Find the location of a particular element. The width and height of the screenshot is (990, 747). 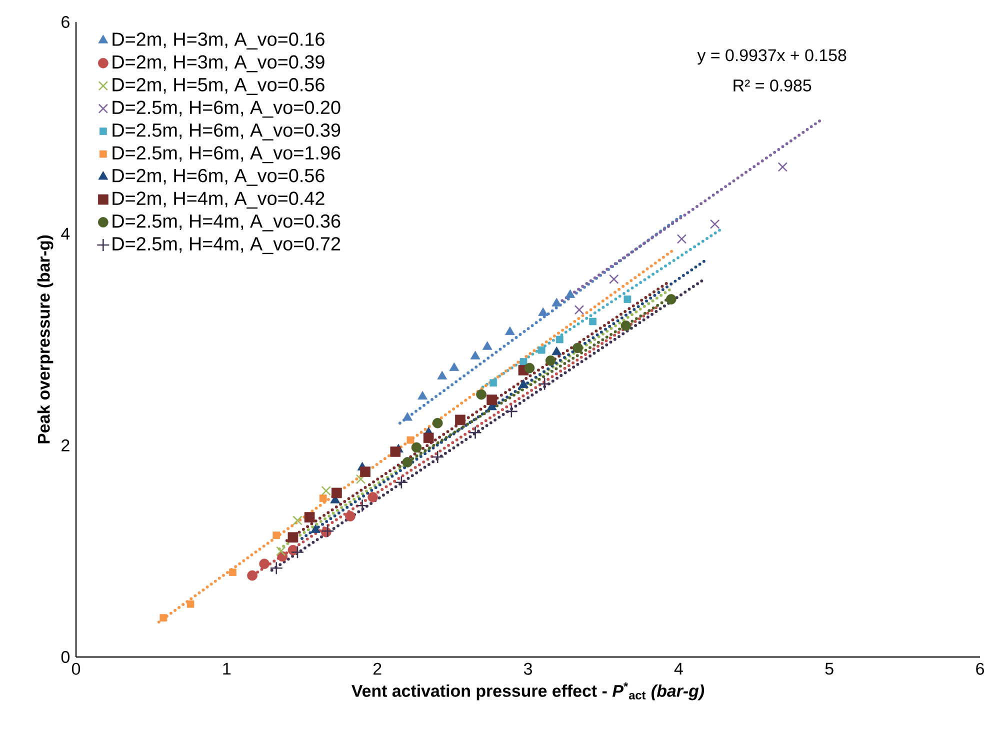

y-tick-label: 4 is located at coordinates (65, 234).